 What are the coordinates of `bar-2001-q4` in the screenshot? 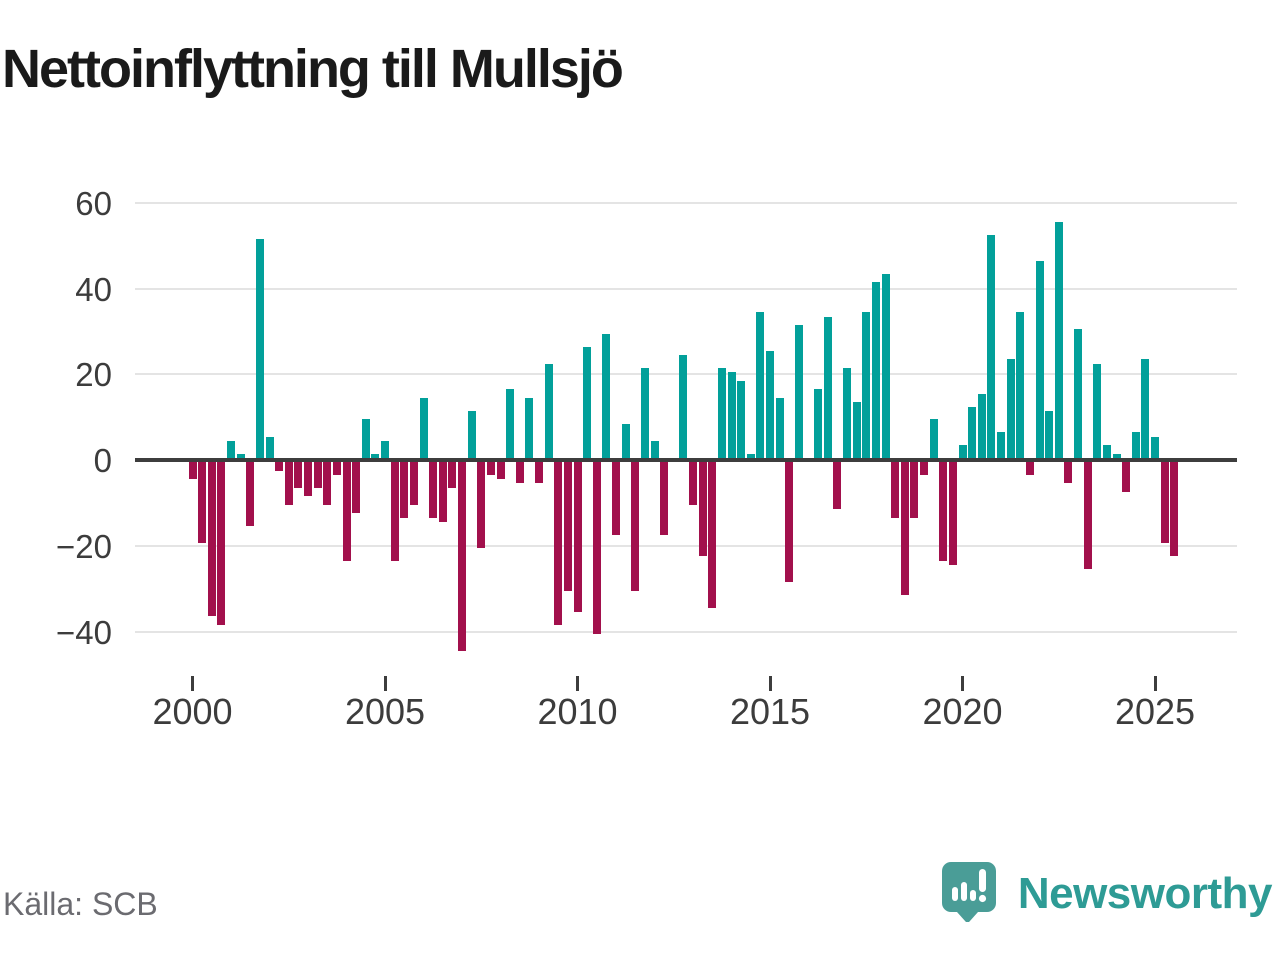 It's located at (259, 348).